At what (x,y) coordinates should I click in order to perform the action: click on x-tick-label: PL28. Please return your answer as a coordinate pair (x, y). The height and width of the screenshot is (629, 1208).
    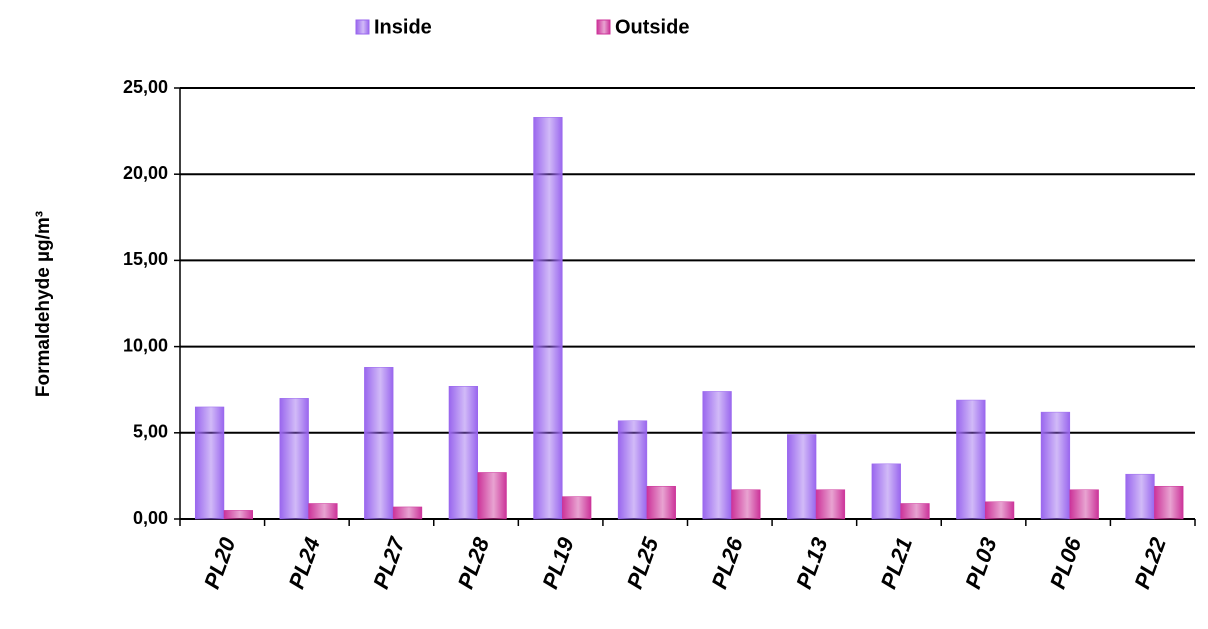
    Looking at the image, I should click on (474, 562).